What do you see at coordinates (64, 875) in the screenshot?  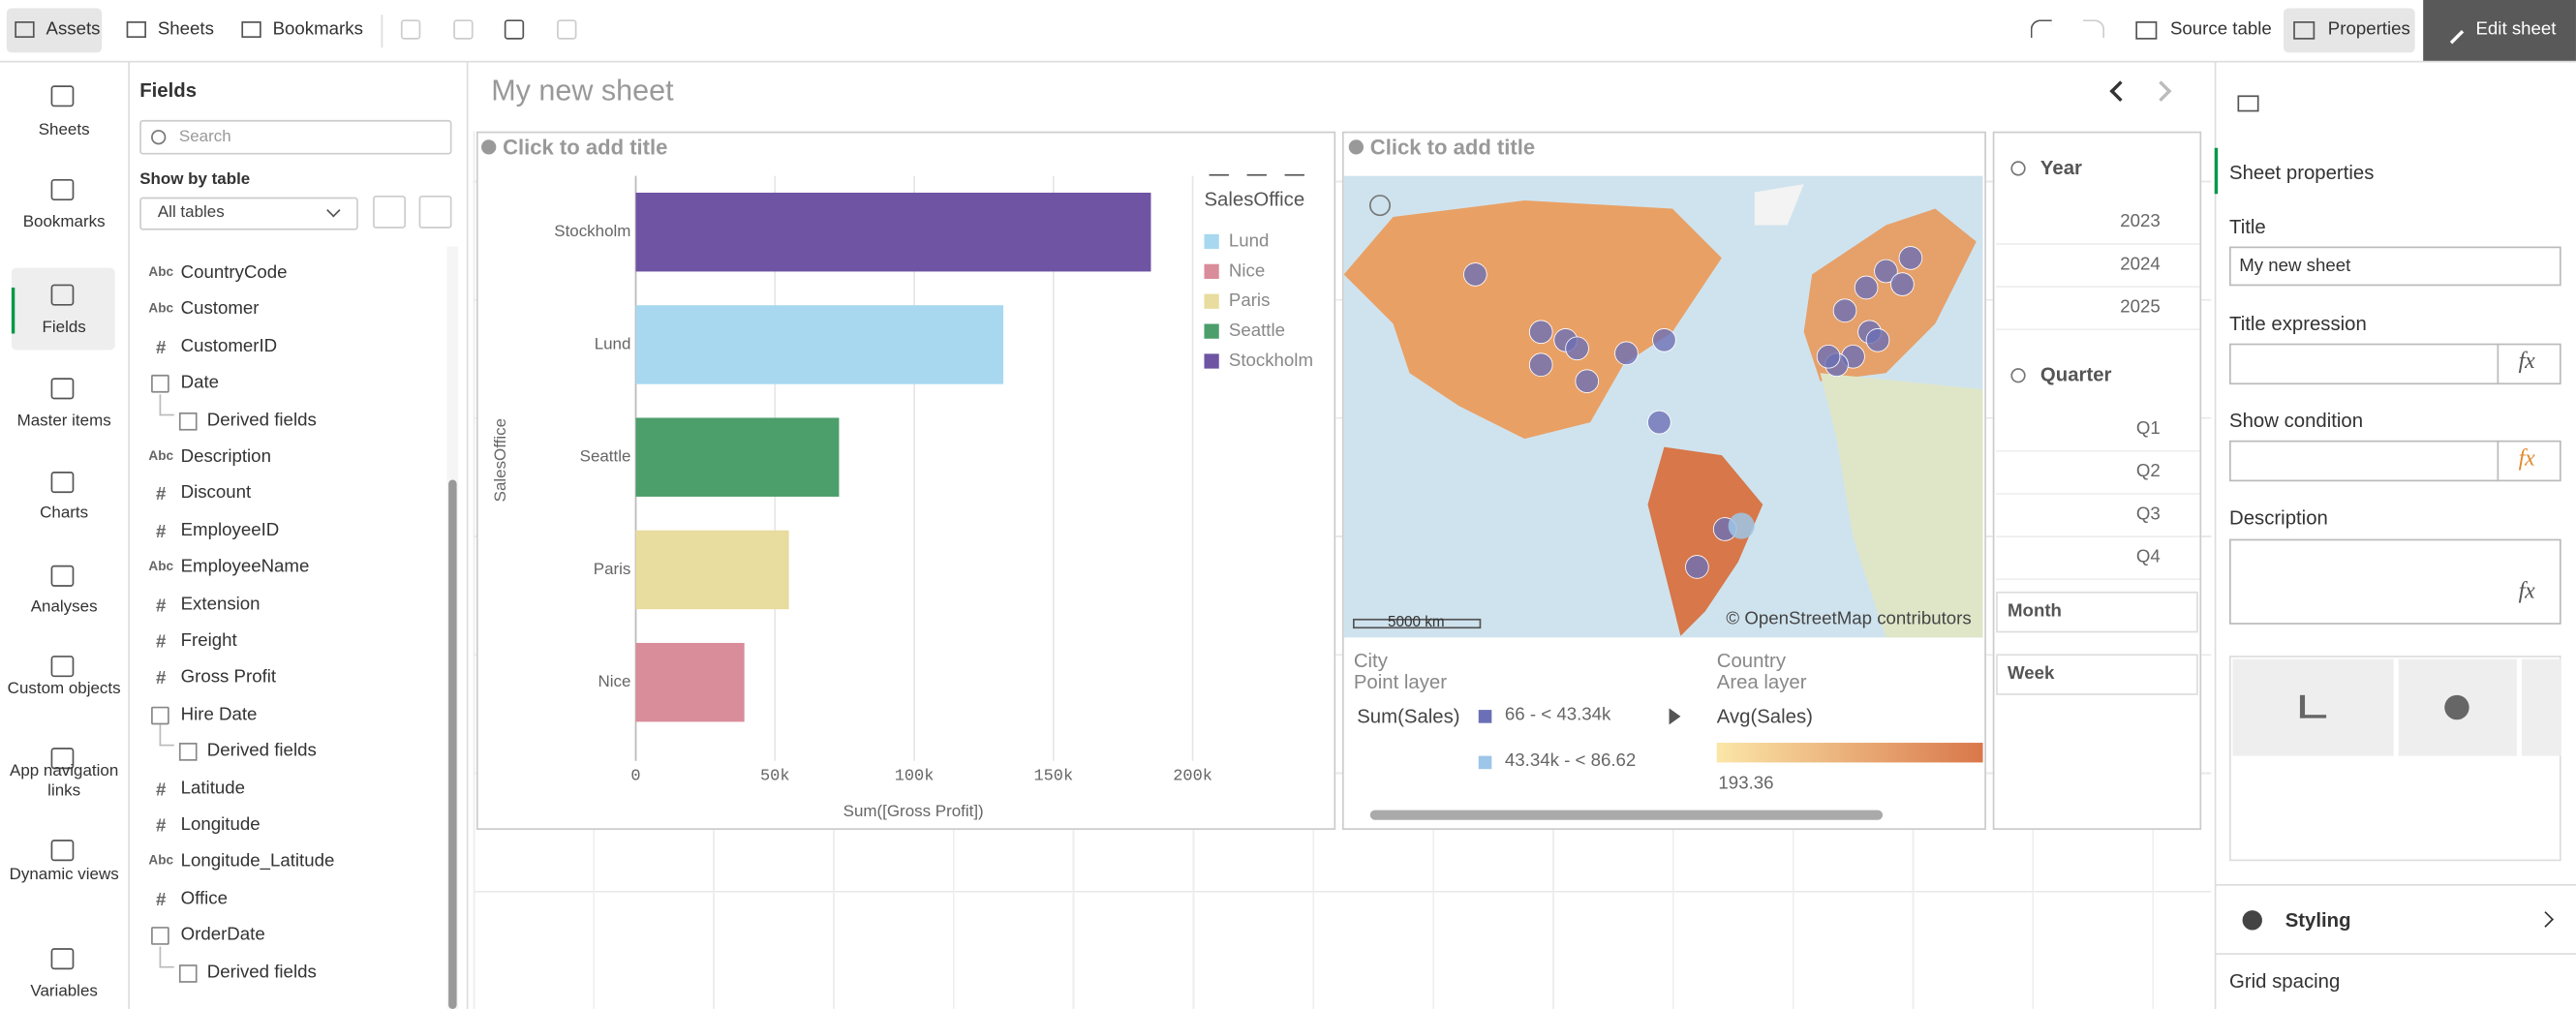 I see `nav-label: Dynamic views` at bounding box center [64, 875].